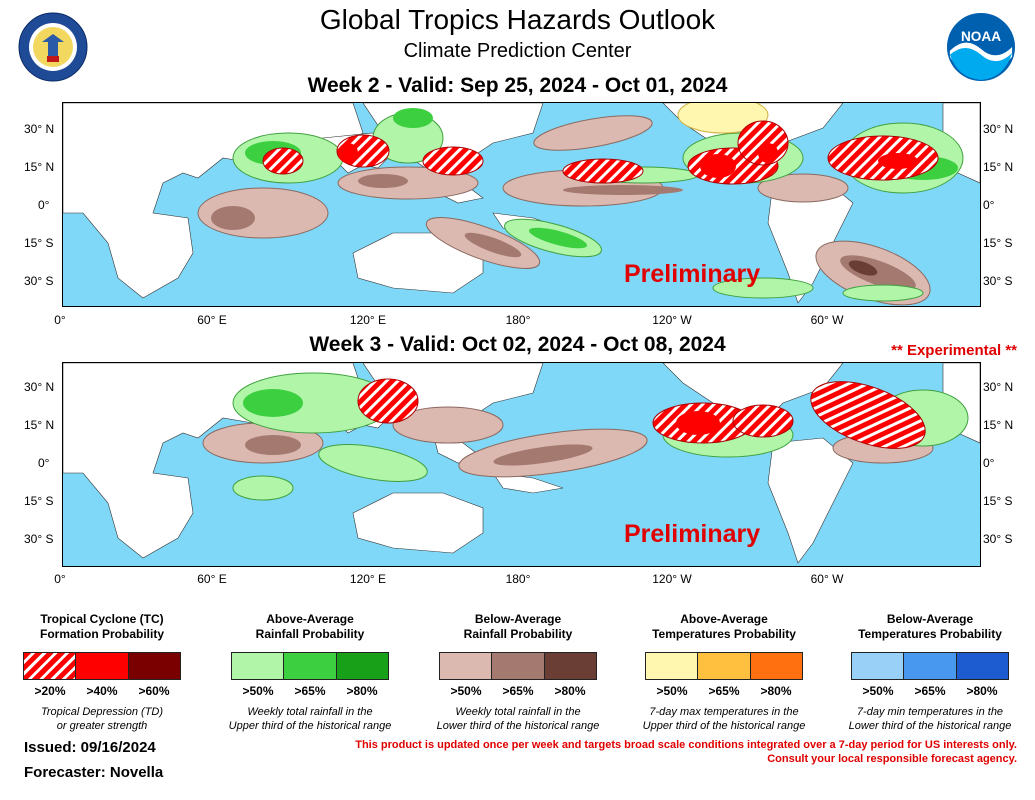 The width and height of the screenshot is (1035, 800). Describe the element at coordinates (44, 463) in the screenshot. I see `week3-lat-0-left: 0°` at that location.